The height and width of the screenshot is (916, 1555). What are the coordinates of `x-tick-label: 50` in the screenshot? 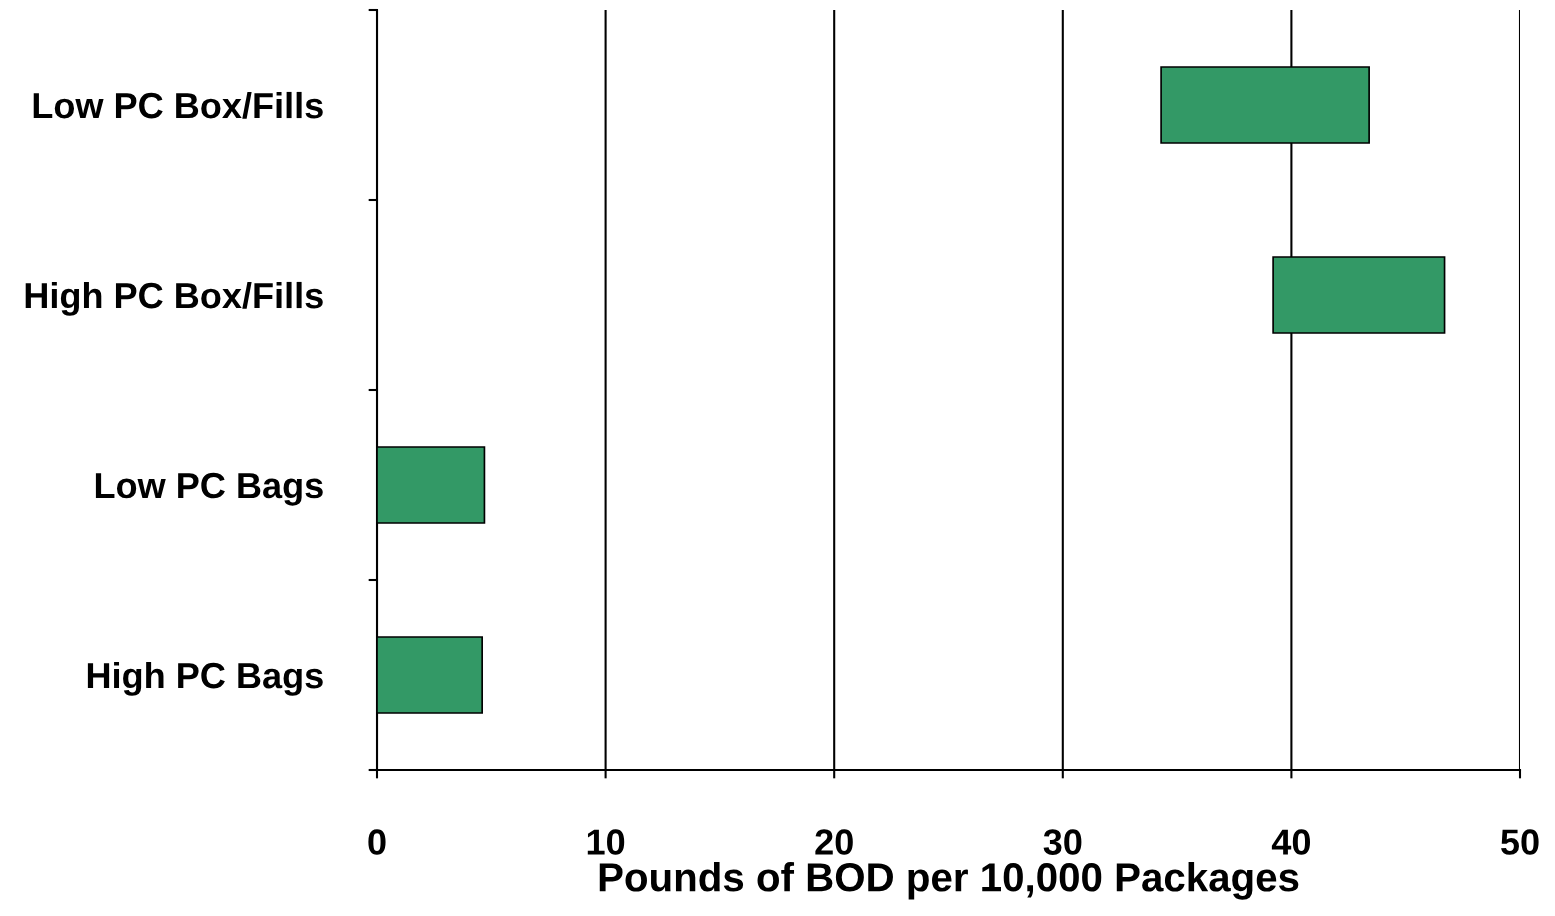 It's located at (1520, 842).